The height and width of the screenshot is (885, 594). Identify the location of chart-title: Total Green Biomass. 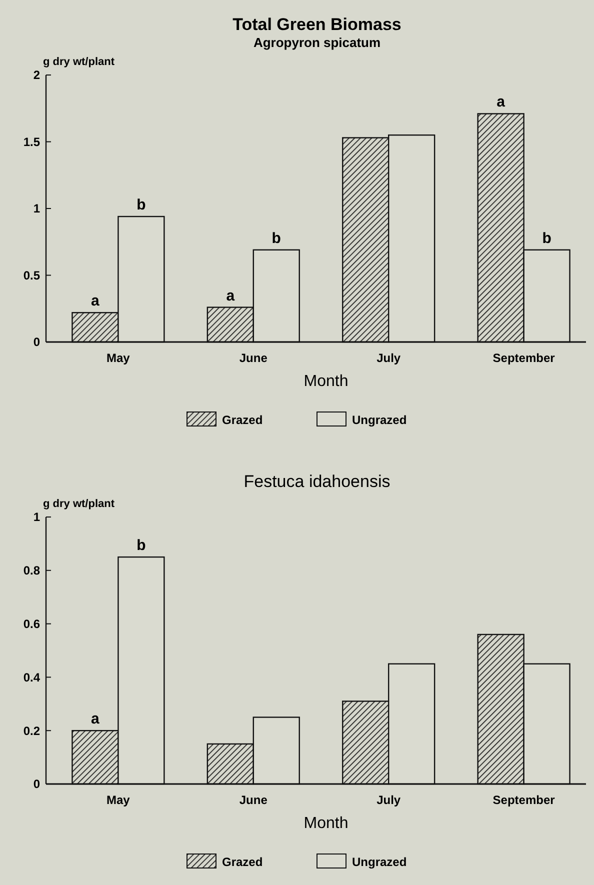
(317, 24).